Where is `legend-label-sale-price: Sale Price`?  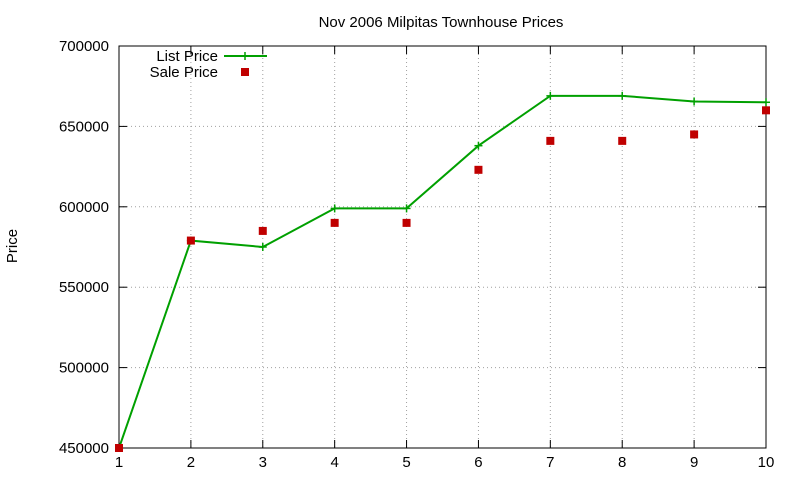
legend-label-sale-price: Sale Price is located at coordinates (184, 72).